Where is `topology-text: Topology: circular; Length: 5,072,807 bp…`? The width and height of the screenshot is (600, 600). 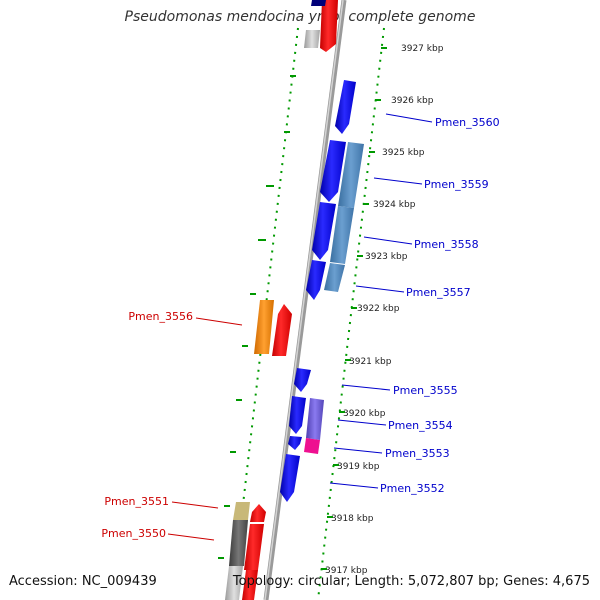
topology-text: Topology: circular; Length: 5,072,807 bp… is located at coordinates (411, 581).